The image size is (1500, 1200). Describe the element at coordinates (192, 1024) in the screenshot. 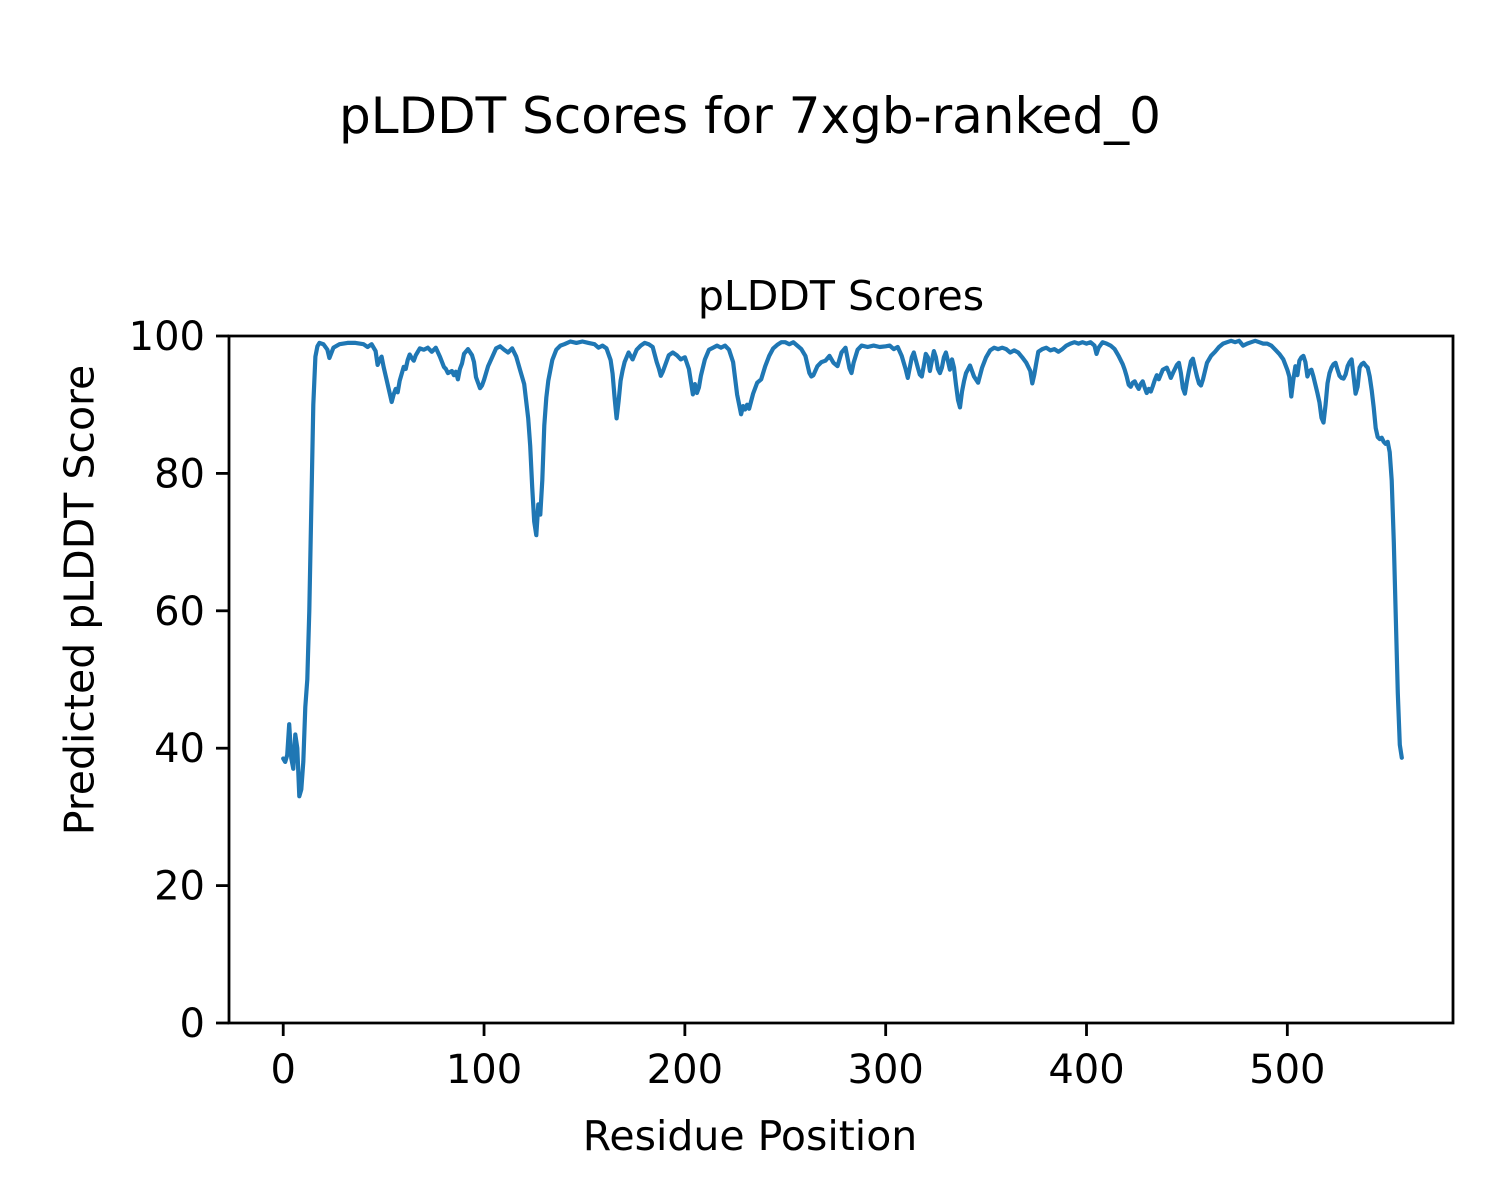

I see `y-tick-label: 0` at that location.